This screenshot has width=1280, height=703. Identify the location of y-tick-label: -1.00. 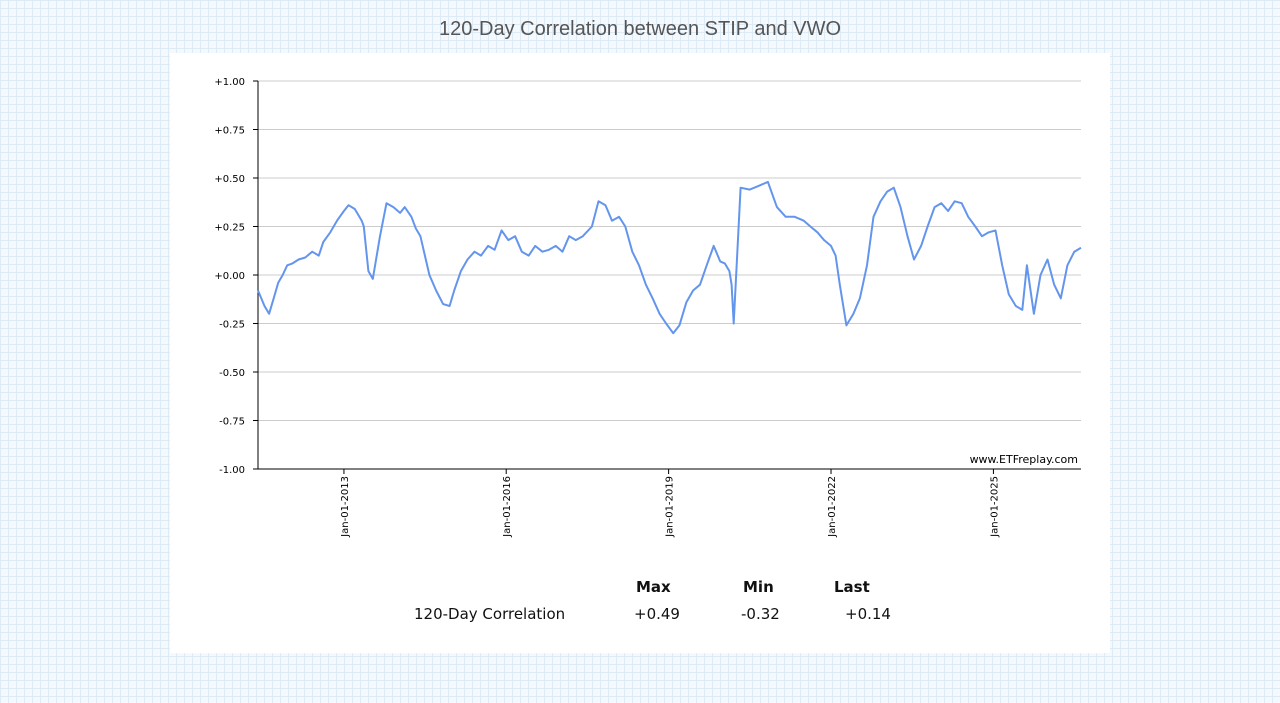
(232, 470).